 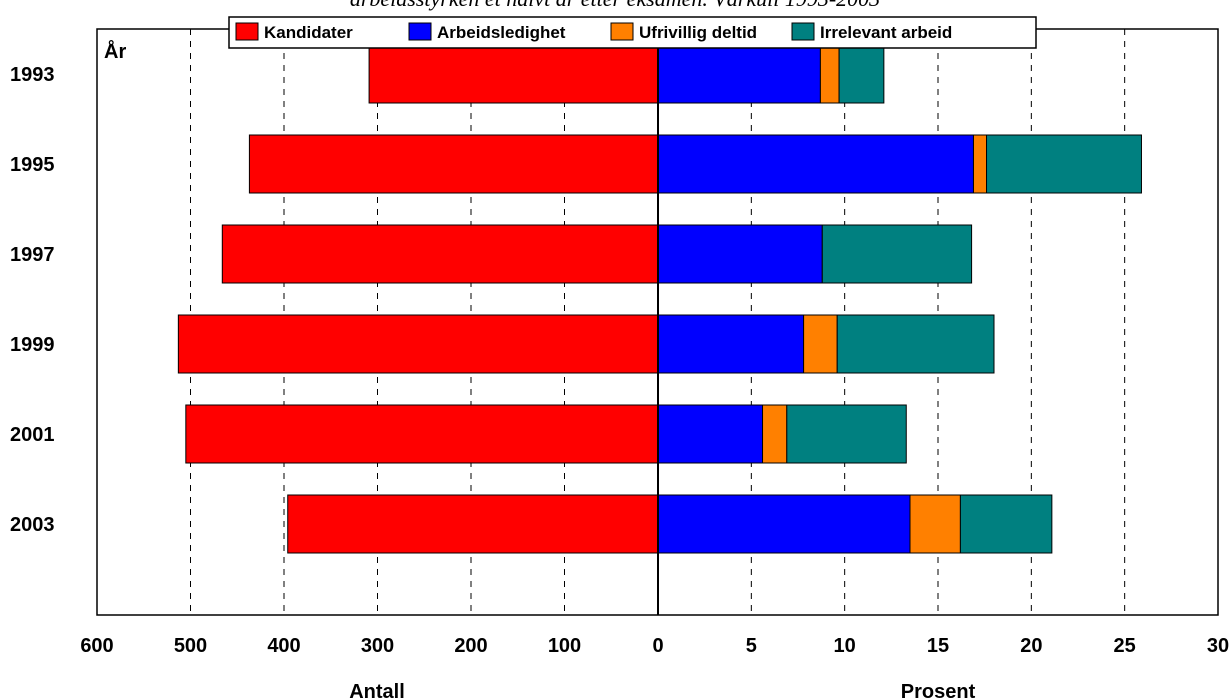 What do you see at coordinates (115, 51) in the screenshot?
I see `year-axis-label: År` at bounding box center [115, 51].